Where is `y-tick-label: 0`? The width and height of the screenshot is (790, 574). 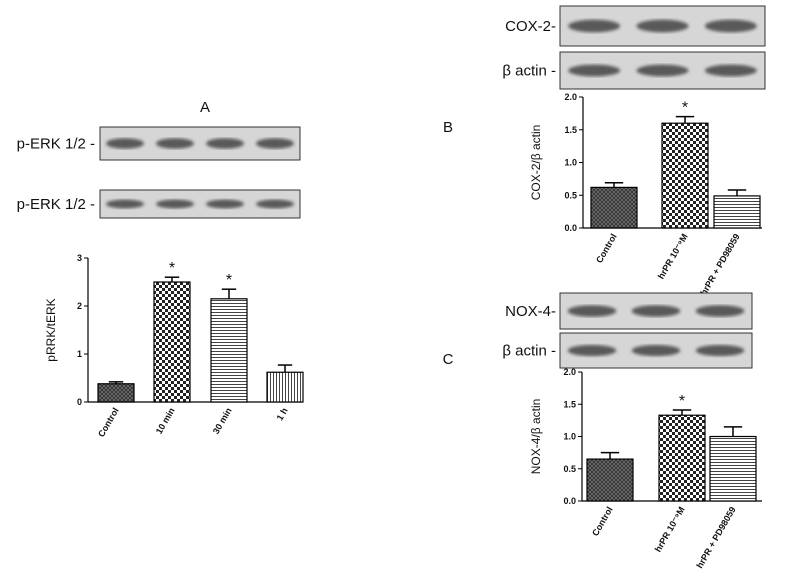
y-tick-label: 0 is located at coordinates (79, 402).